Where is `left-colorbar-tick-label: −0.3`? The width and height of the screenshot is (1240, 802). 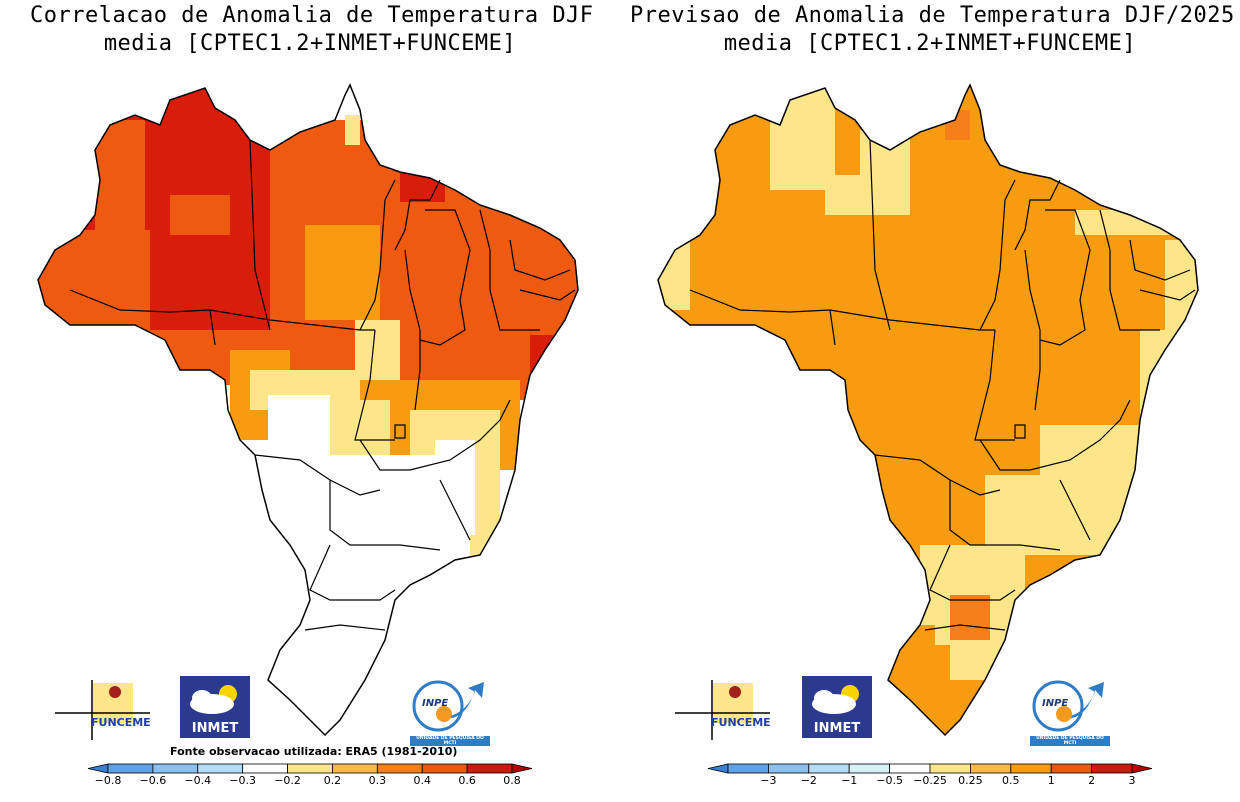
left-colorbar-tick-label: −0.3 is located at coordinates (242, 780).